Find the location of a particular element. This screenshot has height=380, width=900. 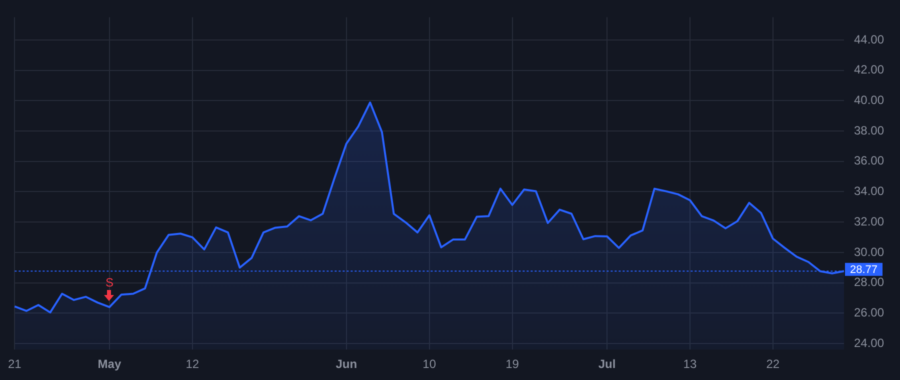

y-tick-label: 38.00 is located at coordinates (869, 130).